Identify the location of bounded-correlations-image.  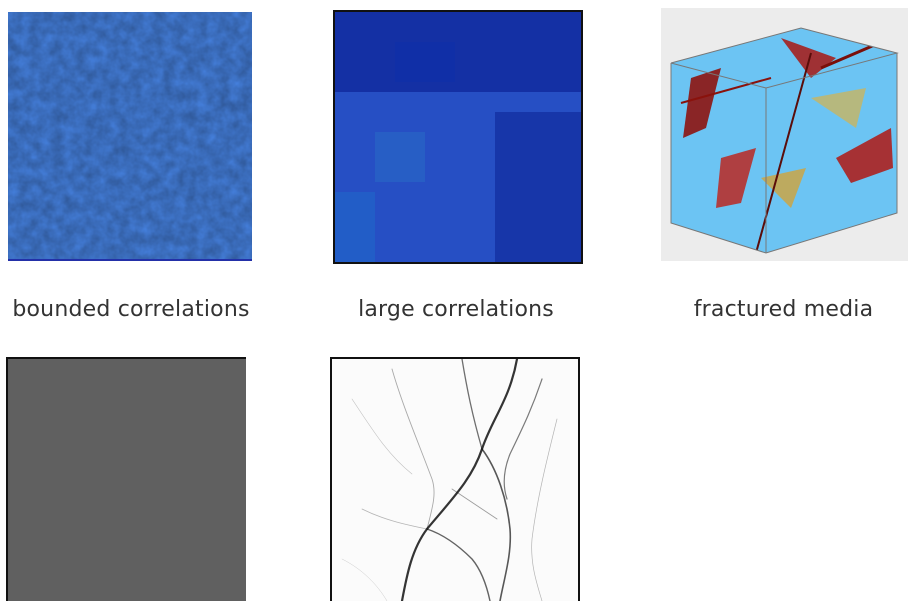
(130, 136).